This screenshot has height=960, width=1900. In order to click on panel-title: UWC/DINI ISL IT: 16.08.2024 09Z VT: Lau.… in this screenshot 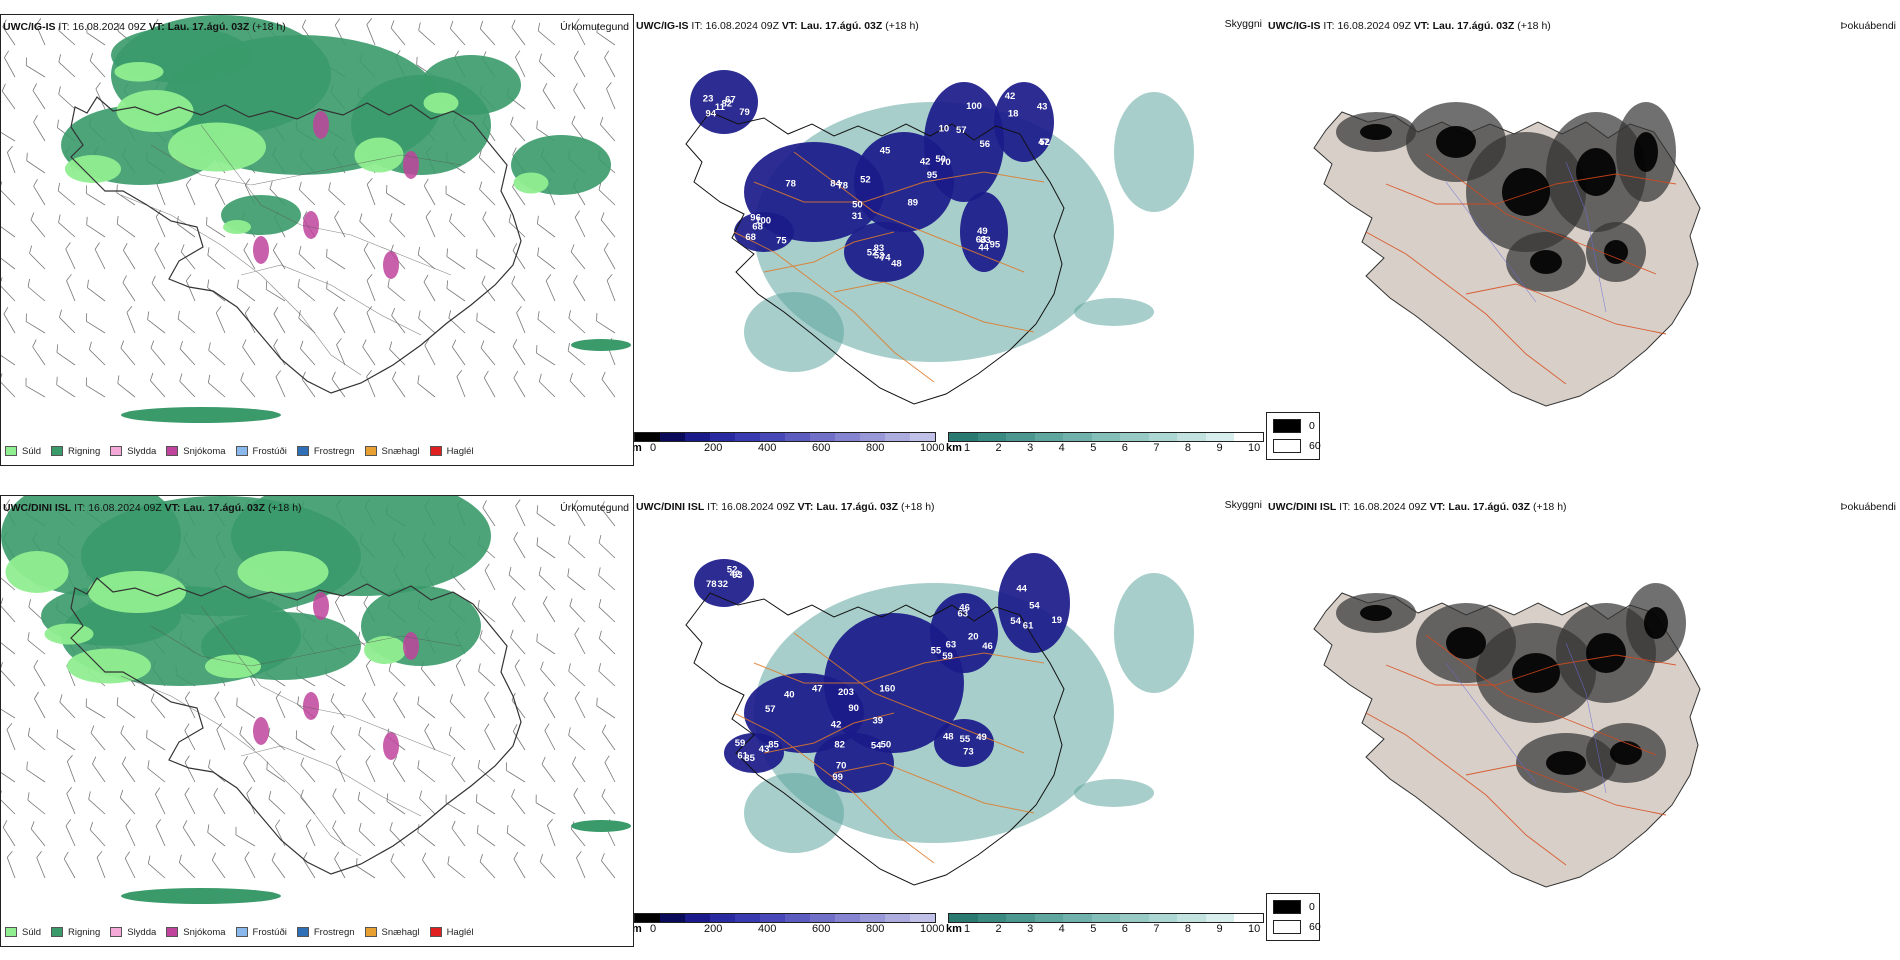, I will do `click(152, 508)`.